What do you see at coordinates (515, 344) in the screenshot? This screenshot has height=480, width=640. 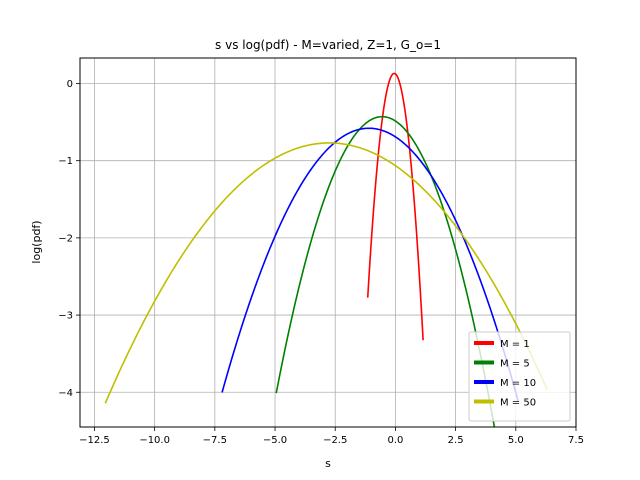 I see `legend-label: M = 1` at bounding box center [515, 344].